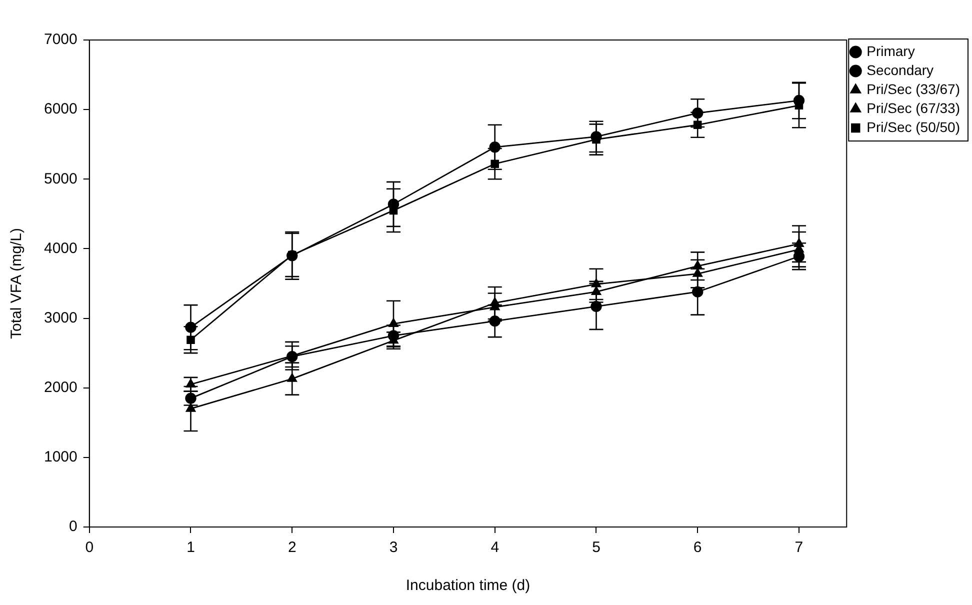  What do you see at coordinates (73, 527) in the screenshot?
I see `y-tick-label: 0` at bounding box center [73, 527].